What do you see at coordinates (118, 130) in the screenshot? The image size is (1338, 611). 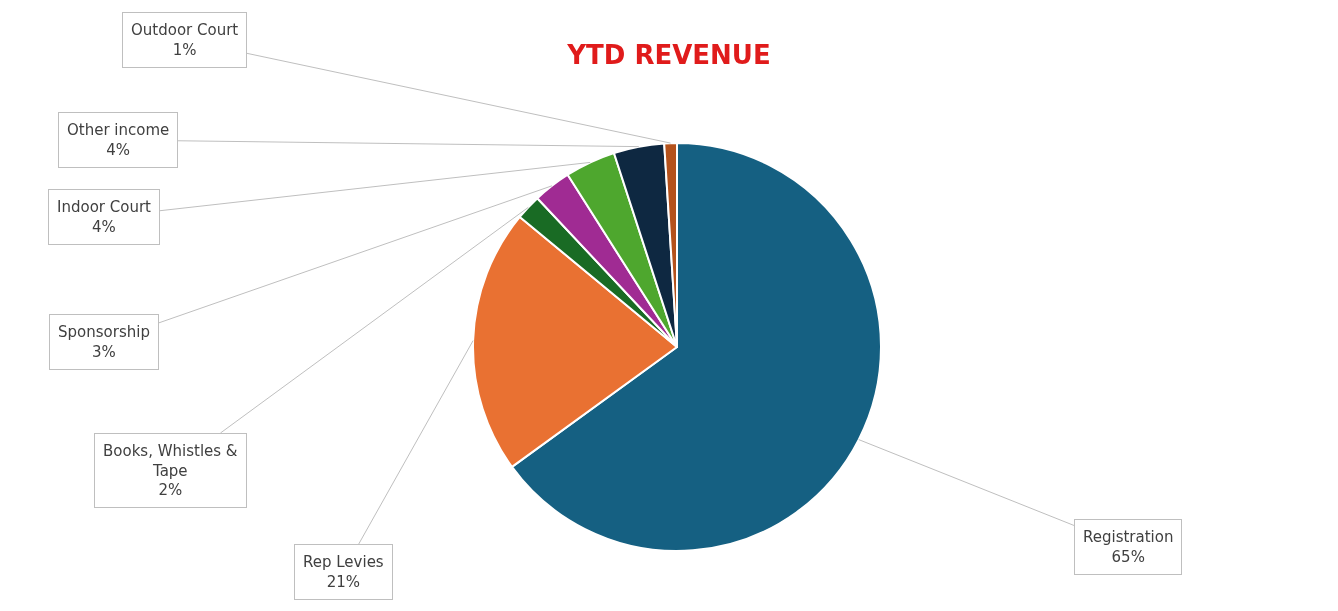 I see `slice-label: Other income` at bounding box center [118, 130].